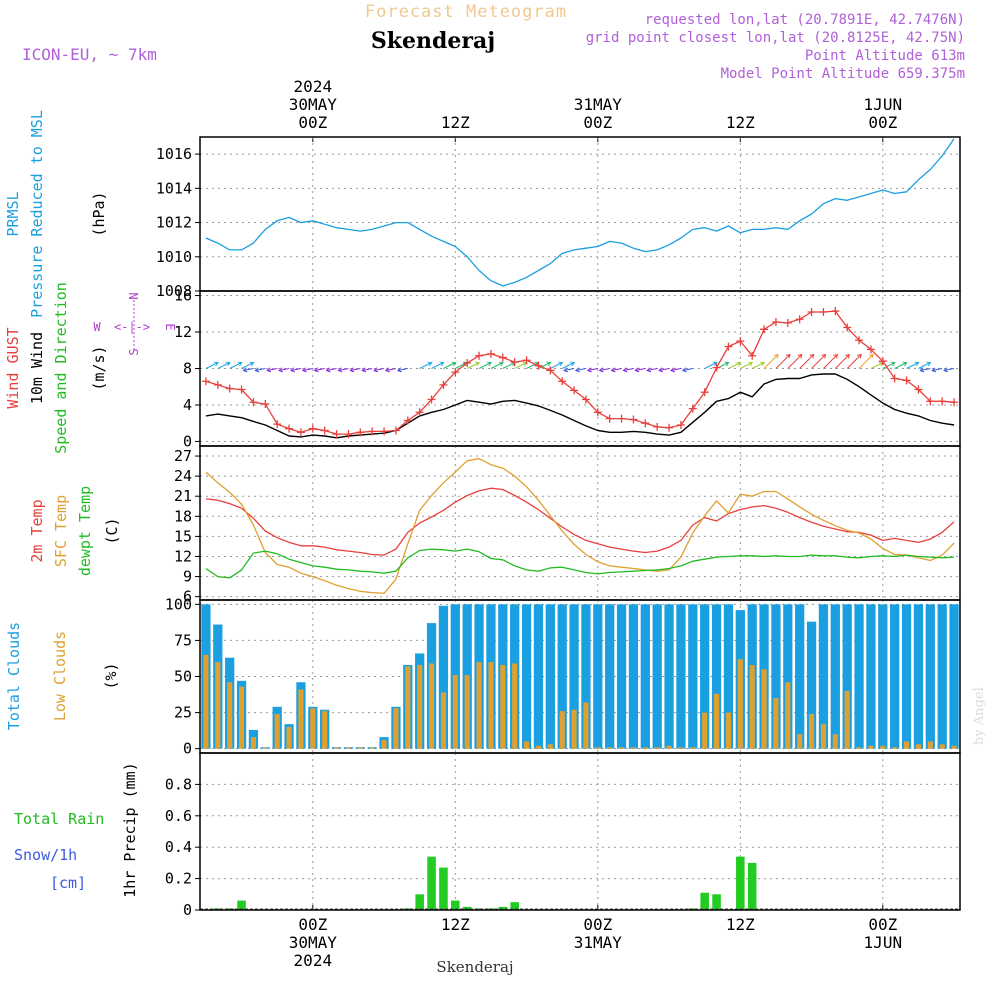 This screenshot has height=1000, width=1000. What do you see at coordinates (68, 883) in the screenshot?
I see `precip-snow-unit: [cm]` at bounding box center [68, 883].